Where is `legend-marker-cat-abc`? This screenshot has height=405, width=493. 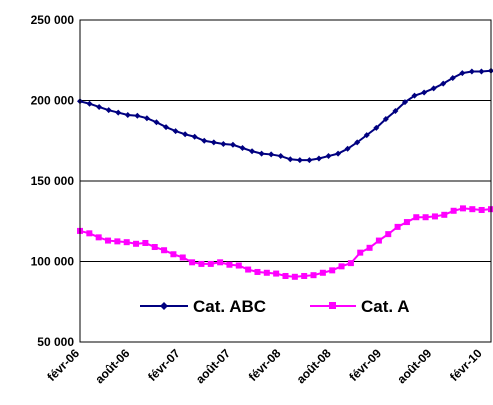 legend-marker-cat-abc is located at coordinates (164, 306).